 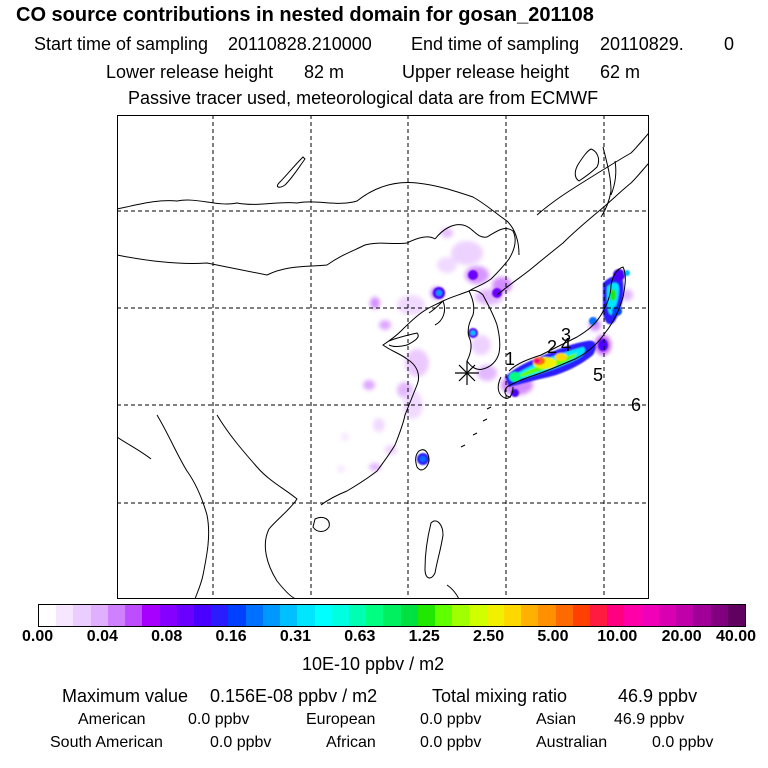 What do you see at coordinates (106, 742) in the screenshot?
I see `region-name-south-american: South American` at bounding box center [106, 742].